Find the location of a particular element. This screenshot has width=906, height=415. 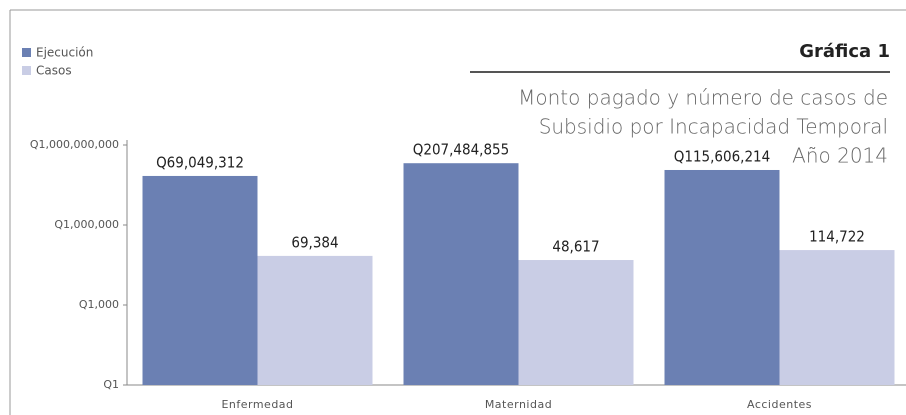

value-label: 114,722 is located at coordinates (837, 237).